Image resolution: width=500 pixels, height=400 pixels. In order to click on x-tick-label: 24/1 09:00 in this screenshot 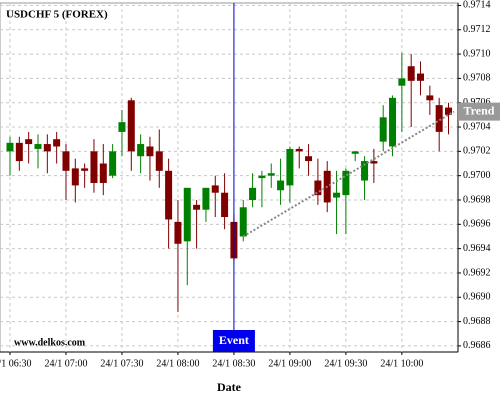, I will do `click(289, 363)`.